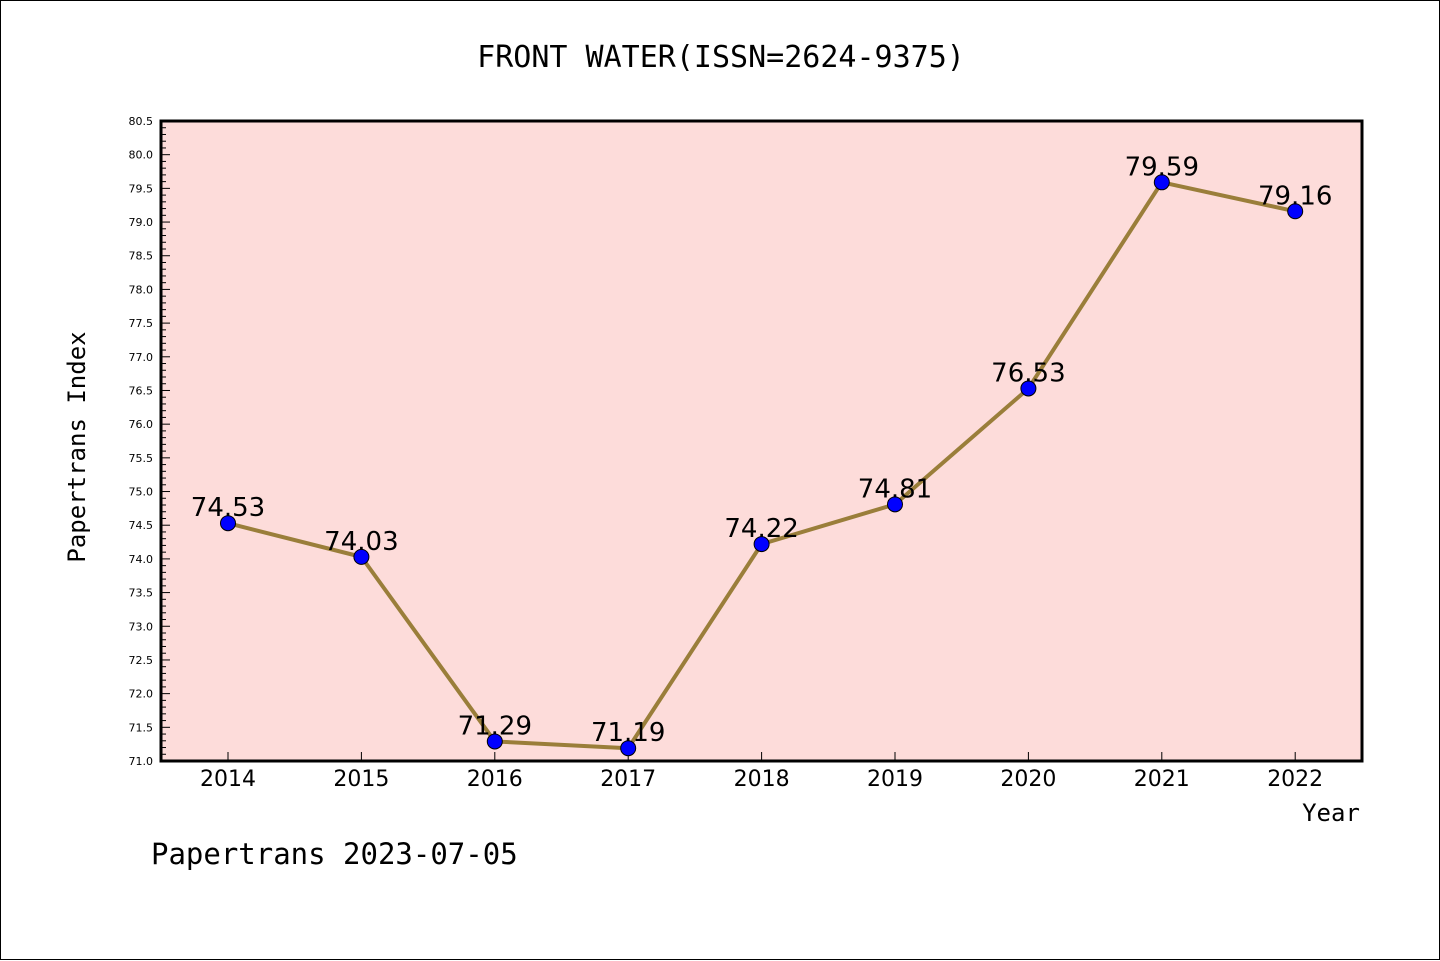 The image size is (1440, 961). Describe the element at coordinates (141, 256) in the screenshot. I see `y-tick-label: 78.5` at that location.